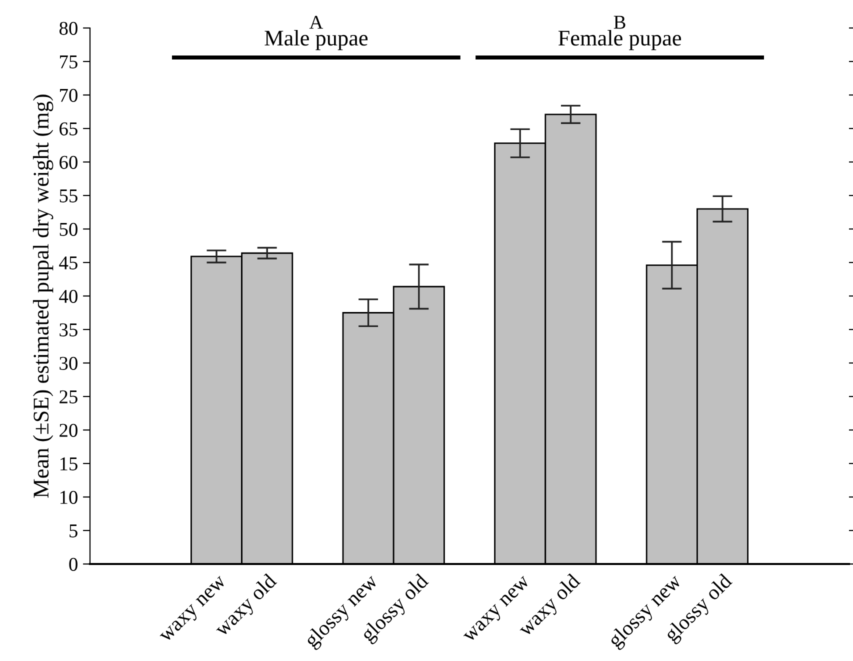 The height and width of the screenshot is (661, 853). What do you see at coordinates (69, 430) in the screenshot?
I see `y-tick-label: 20` at bounding box center [69, 430].